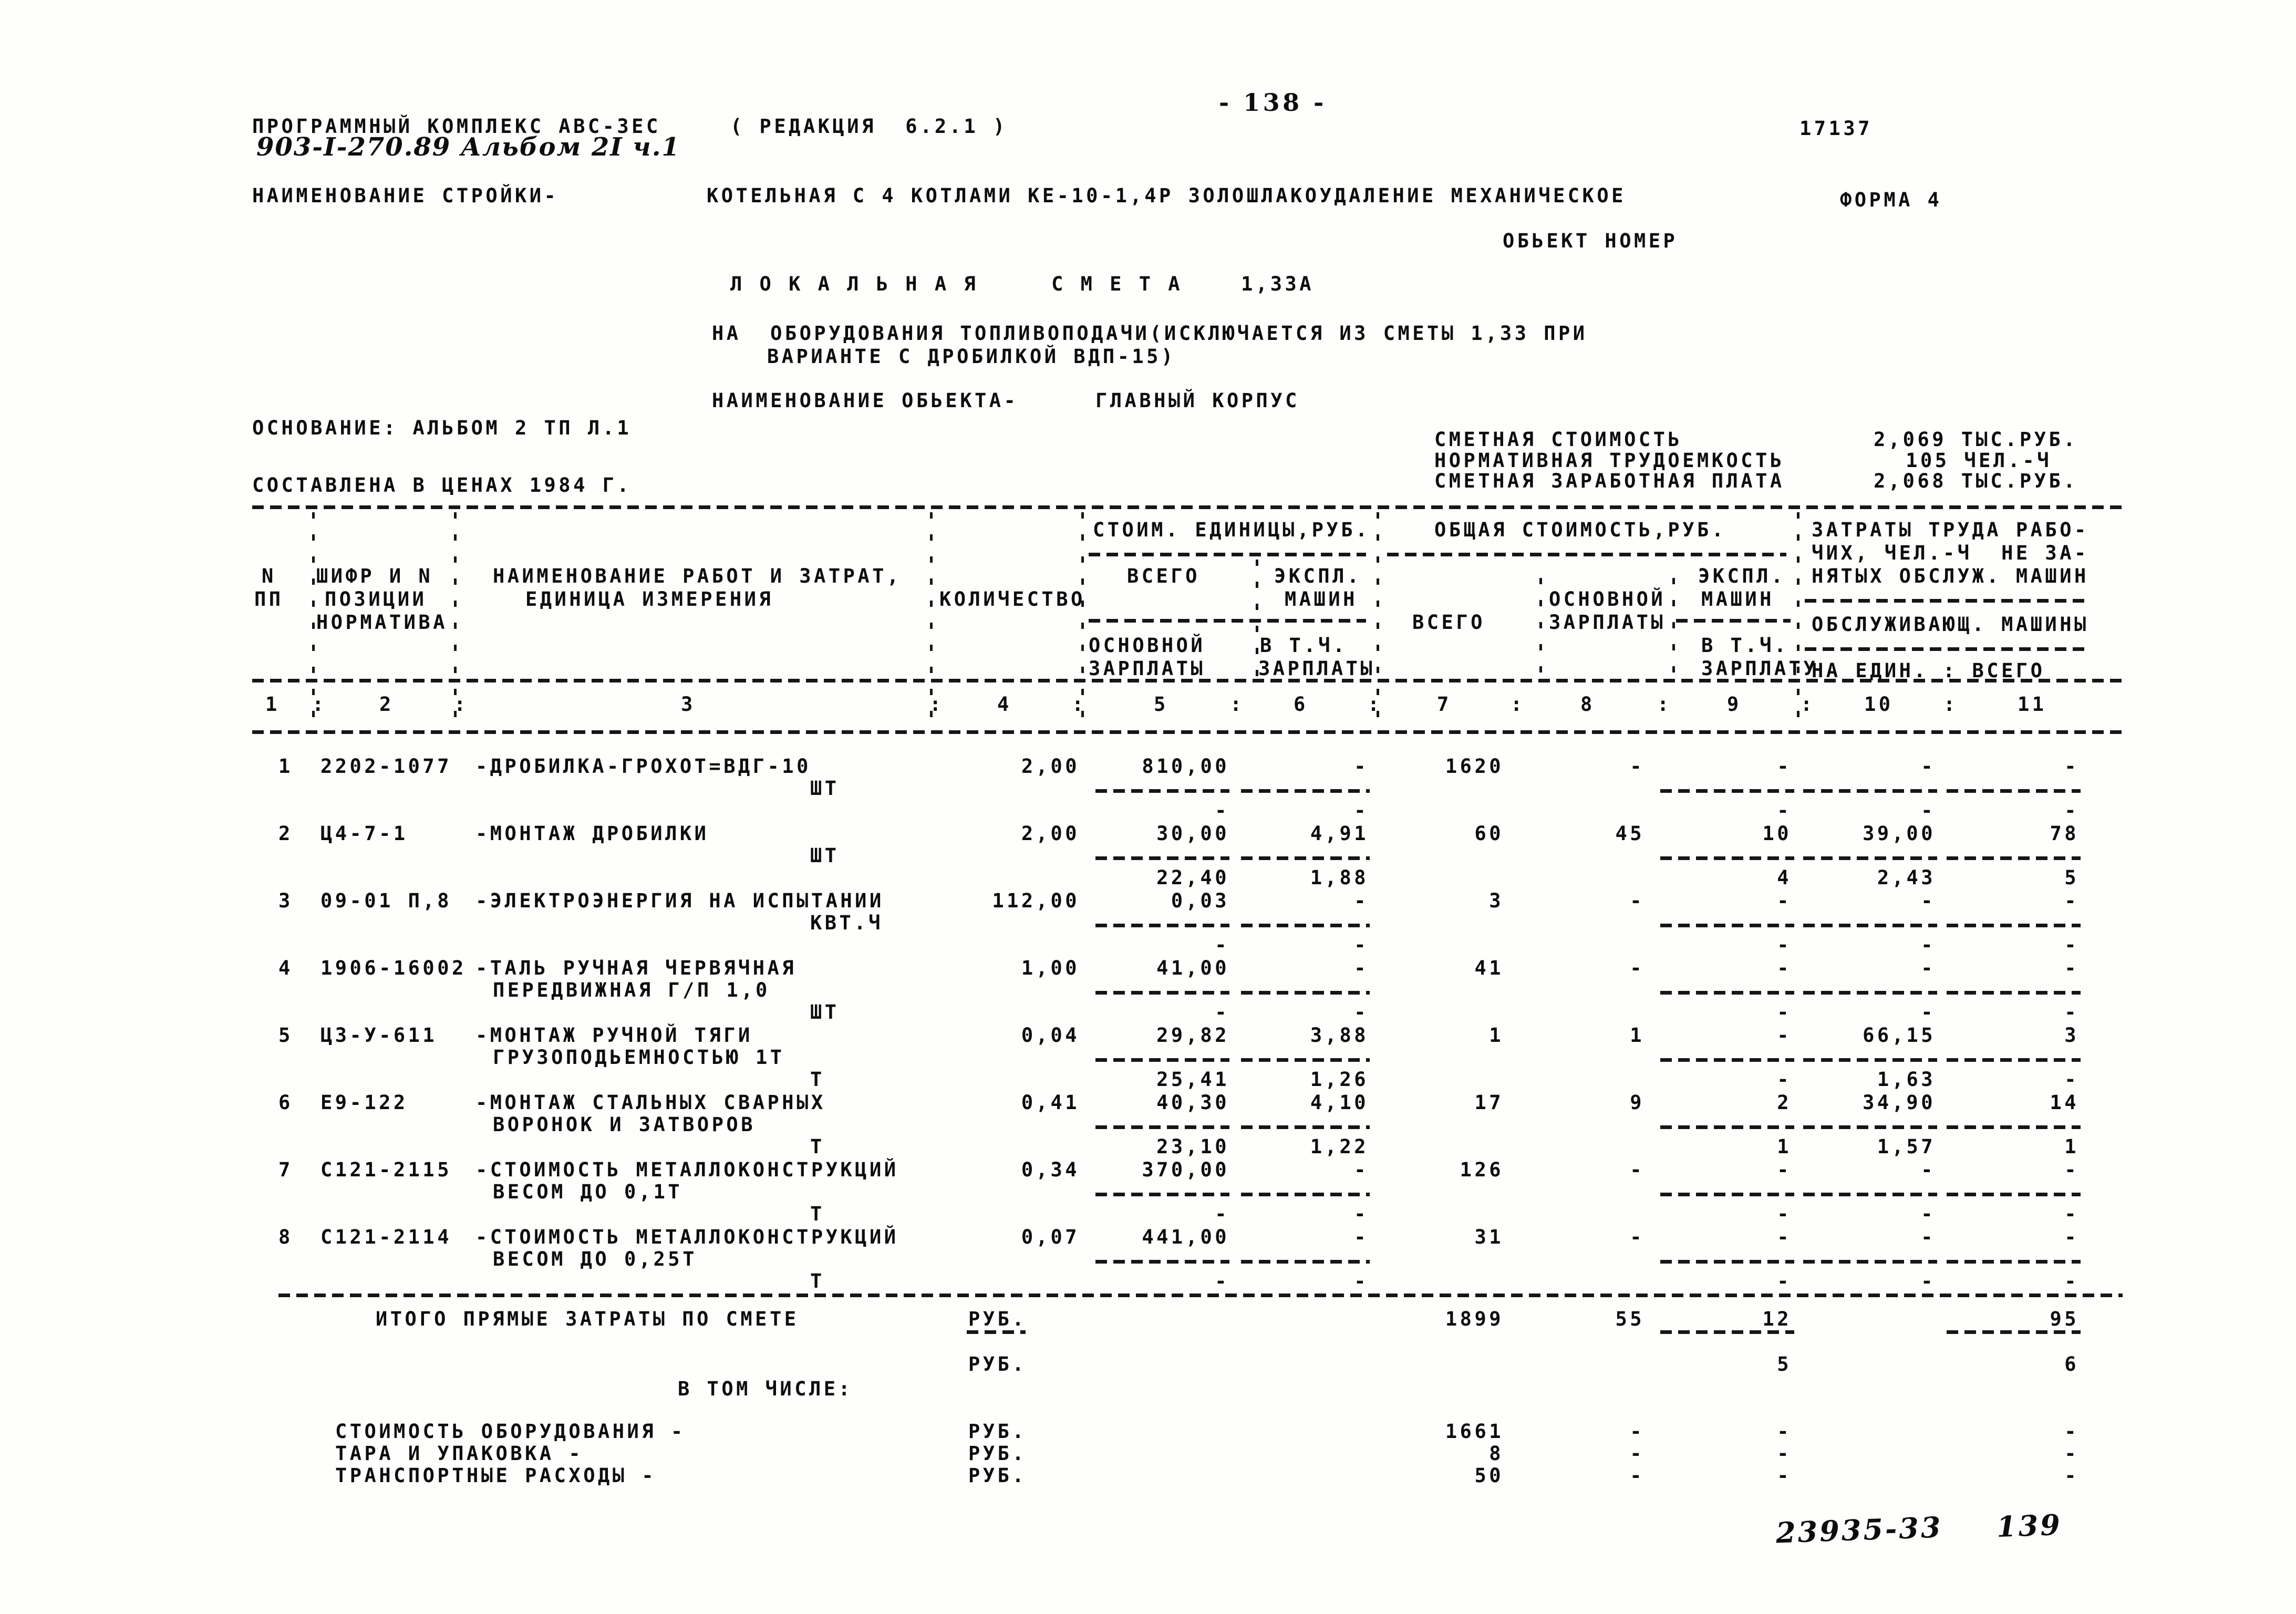 The width and height of the screenshot is (2296, 1614). Describe the element at coordinates (1906, 1146) in the screenshot. I see `cell-sub-labor-per-unit: 1,57` at that location.